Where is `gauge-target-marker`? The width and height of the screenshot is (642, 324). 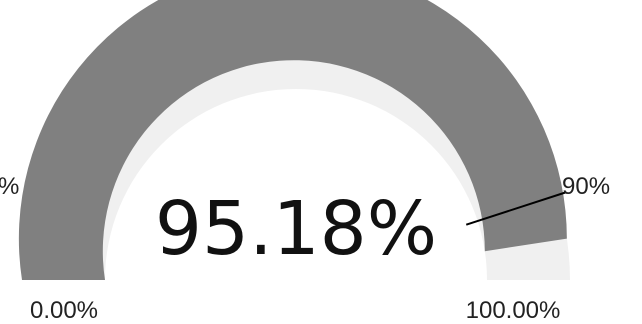
gauge-target-marker is located at coordinates (516, 208).